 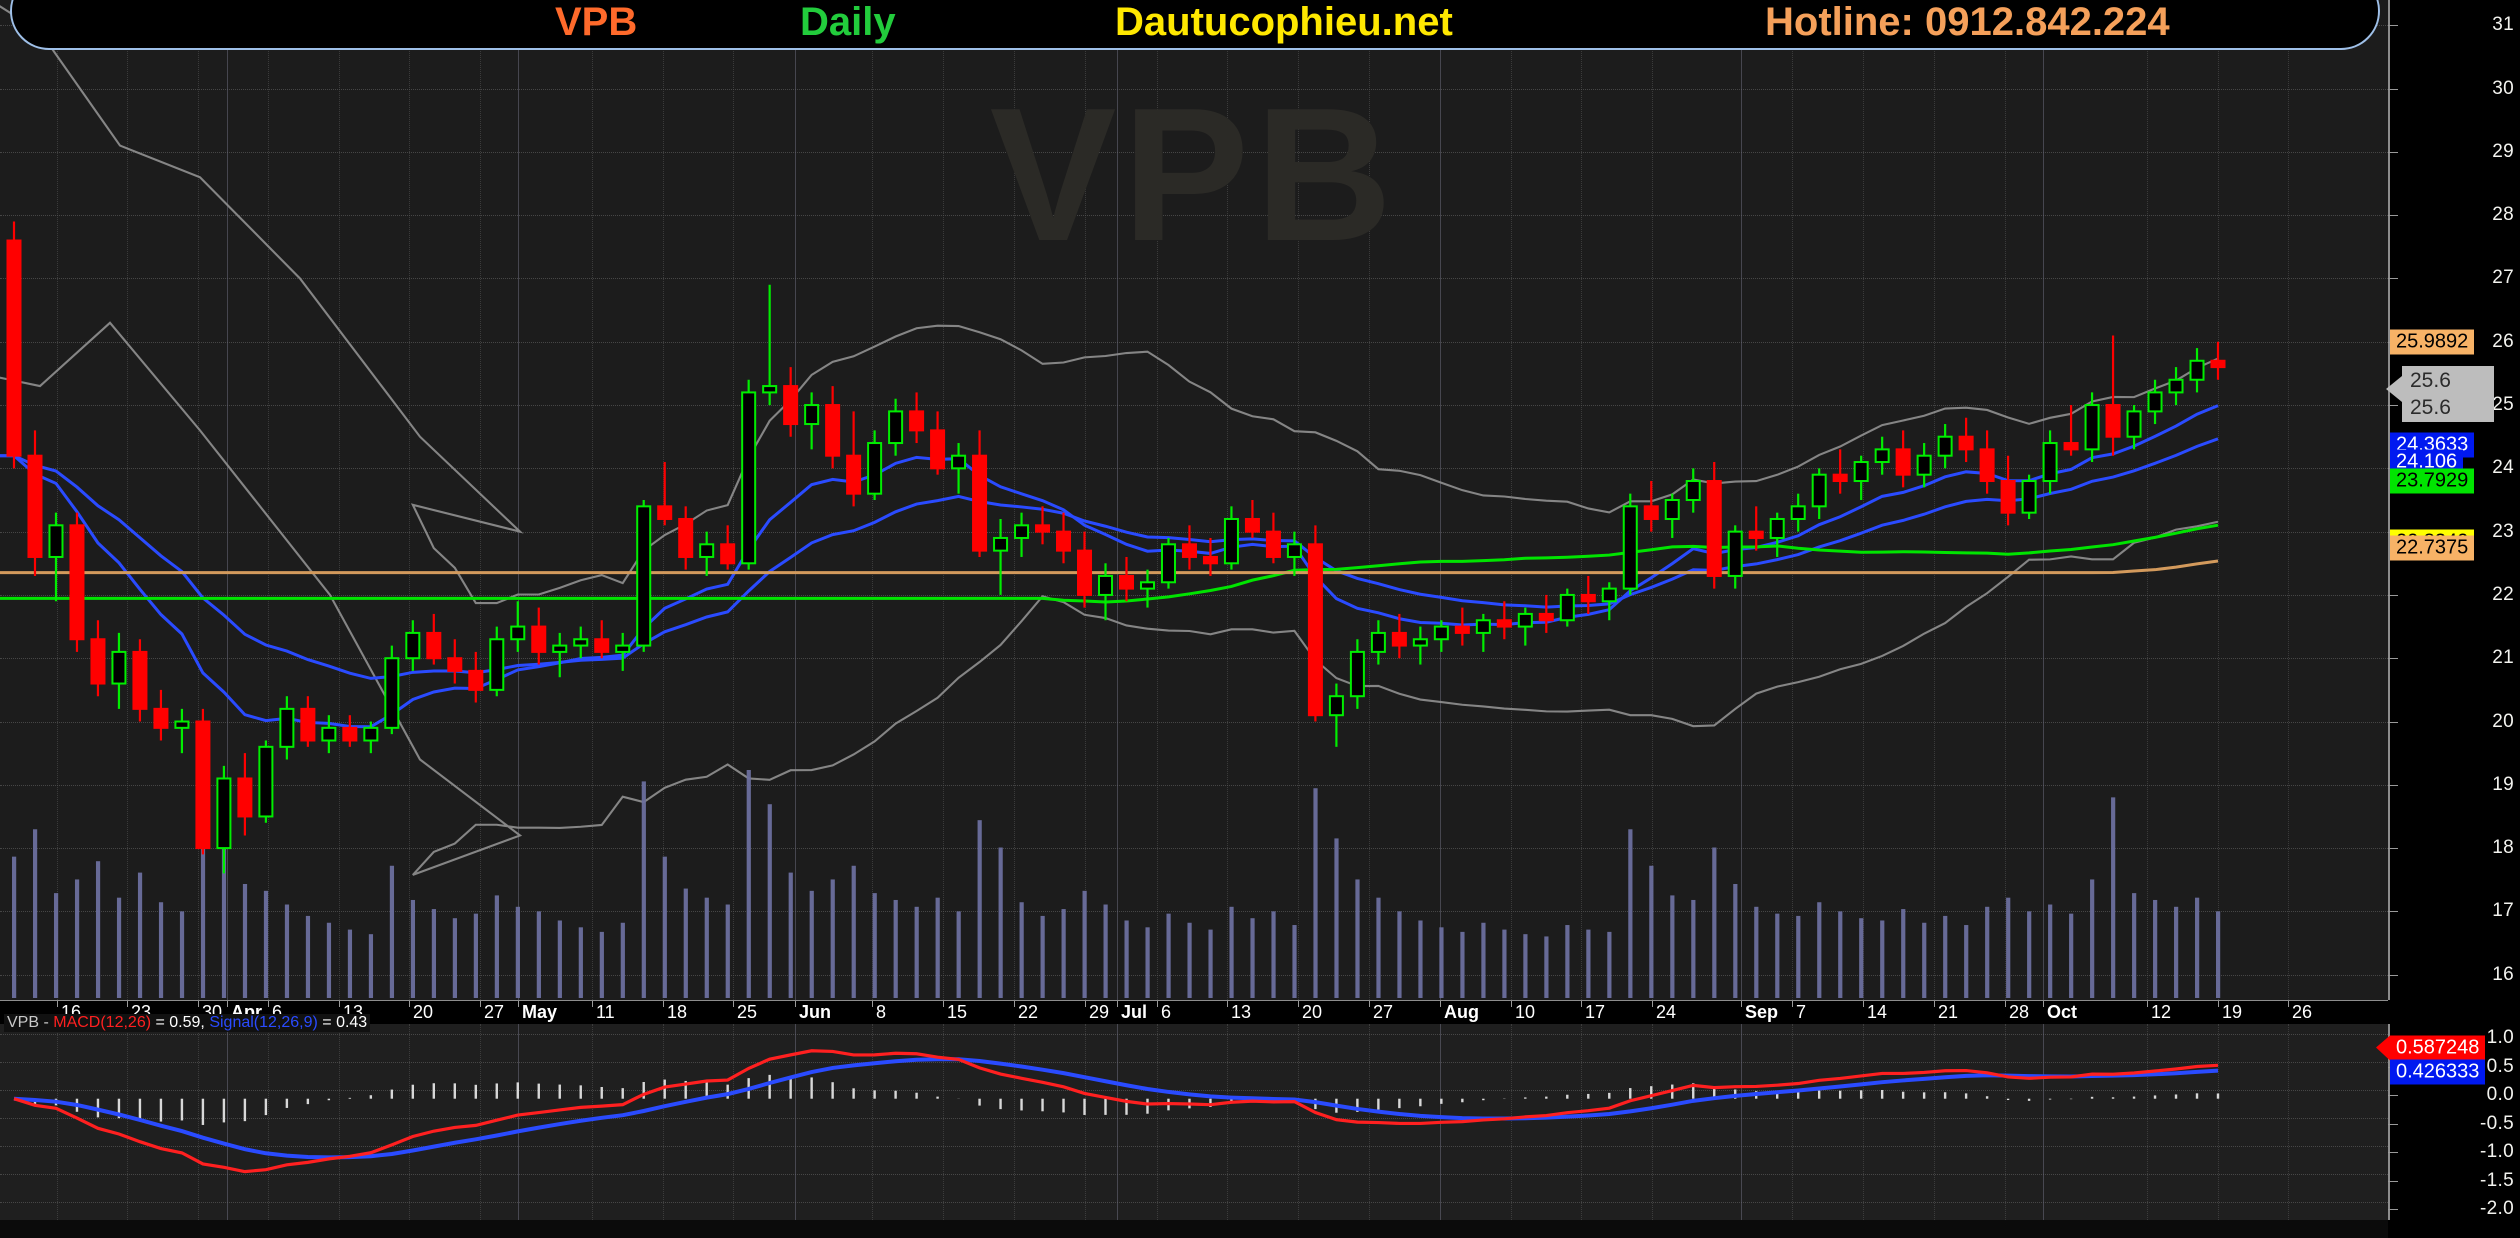 What do you see at coordinates (1166, 1012) in the screenshot?
I see `date-label-6: 6` at bounding box center [1166, 1012].